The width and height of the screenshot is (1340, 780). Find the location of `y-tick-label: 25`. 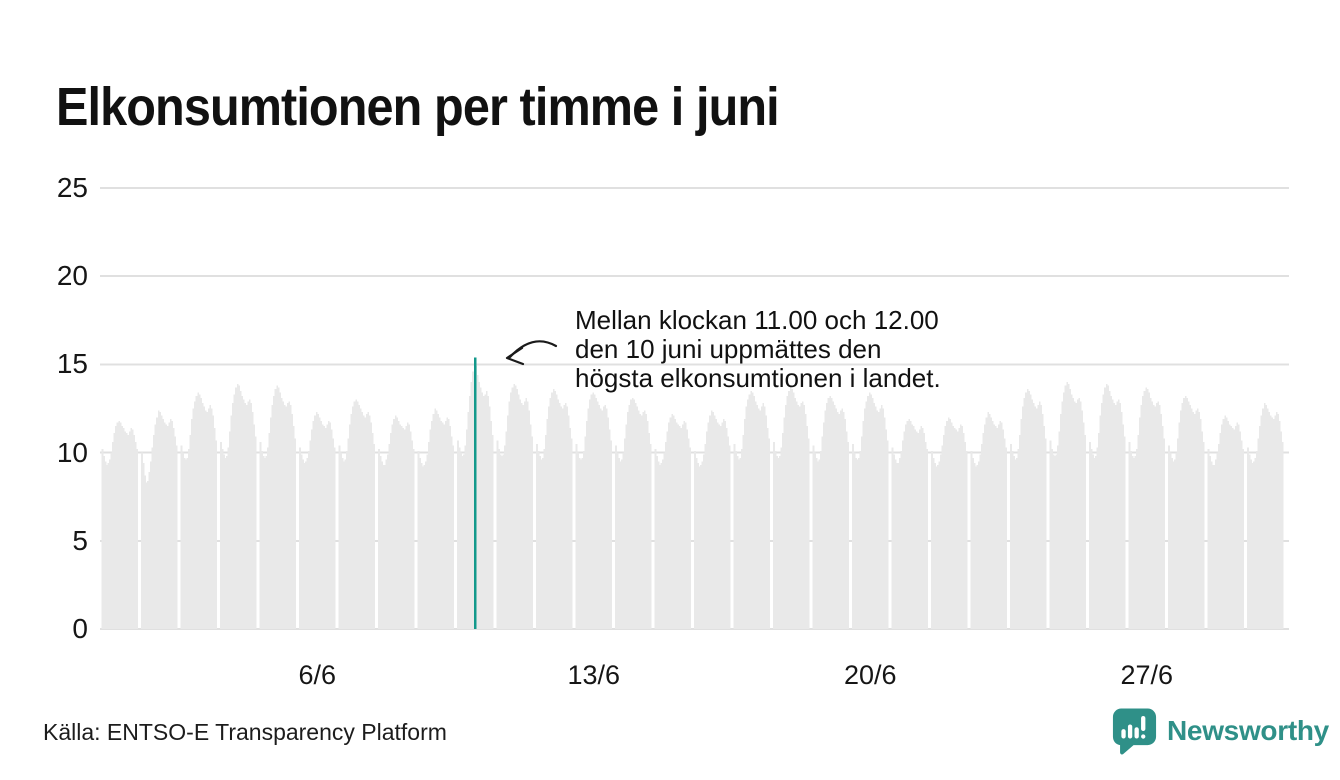

y-tick-label: 25 is located at coordinates (72, 187).